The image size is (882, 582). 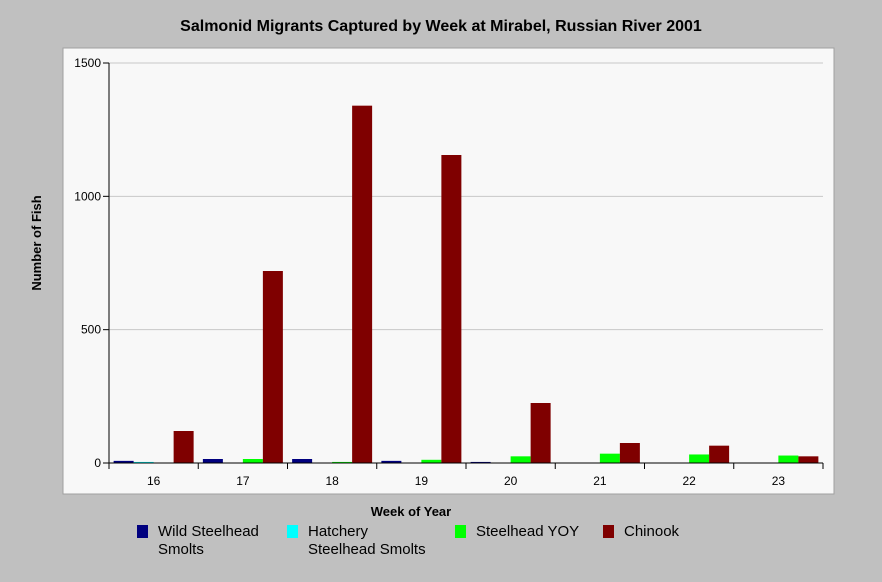 What do you see at coordinates (528, 531) in the screenshot?
I see `legend-label: Steelhead YOY` at bounding box center [528, 531].